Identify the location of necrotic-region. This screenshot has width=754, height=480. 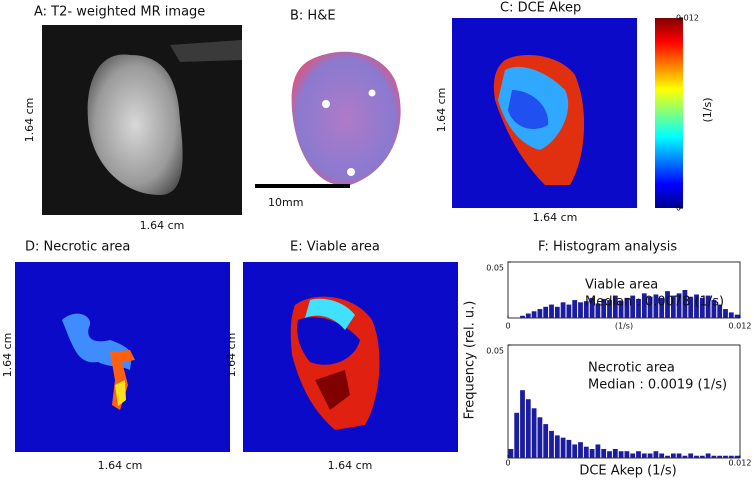
(120, 393).